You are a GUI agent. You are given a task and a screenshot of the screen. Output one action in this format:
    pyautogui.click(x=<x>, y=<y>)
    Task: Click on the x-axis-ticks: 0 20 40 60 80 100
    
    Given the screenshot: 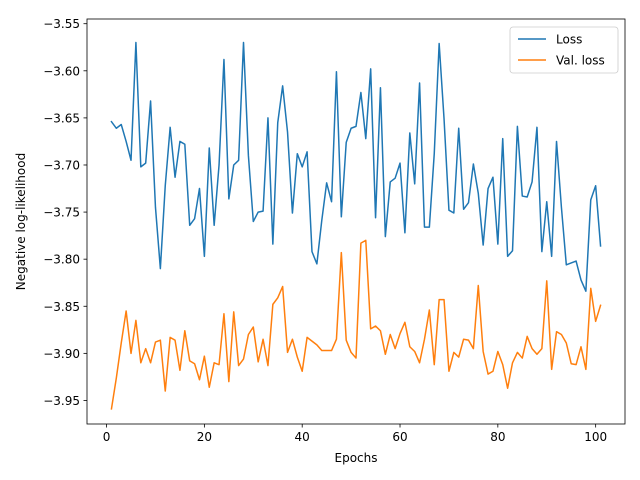 What is the action you would take?
    pyautogui.click(x=355, y=434)
    